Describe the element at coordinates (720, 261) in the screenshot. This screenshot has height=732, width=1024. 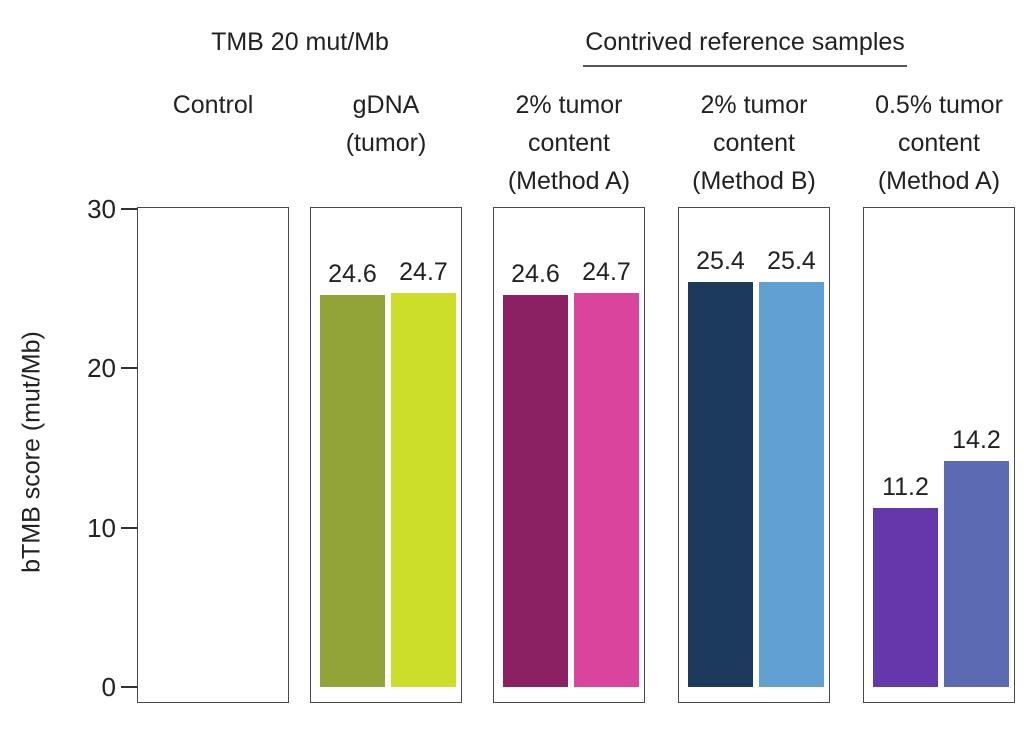
I see `bar-value-label-panel3-0: 25.4` at that location.